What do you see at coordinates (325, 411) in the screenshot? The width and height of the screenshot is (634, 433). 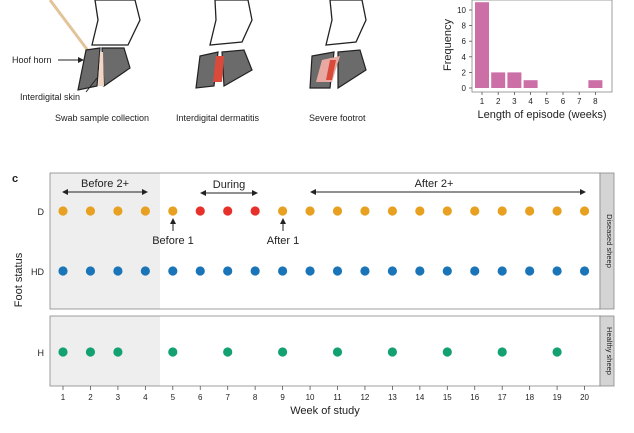 I see `week-xlabel: Week of study` at bounding box center [325, 411].